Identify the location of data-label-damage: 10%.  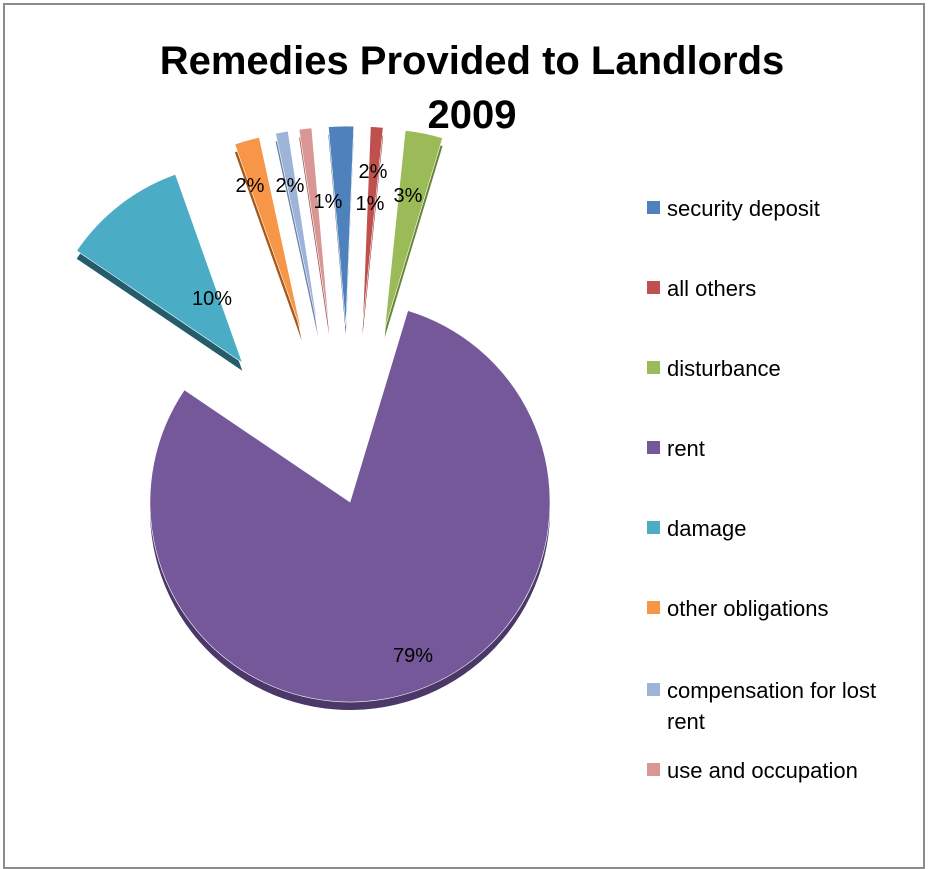
(212, 299).